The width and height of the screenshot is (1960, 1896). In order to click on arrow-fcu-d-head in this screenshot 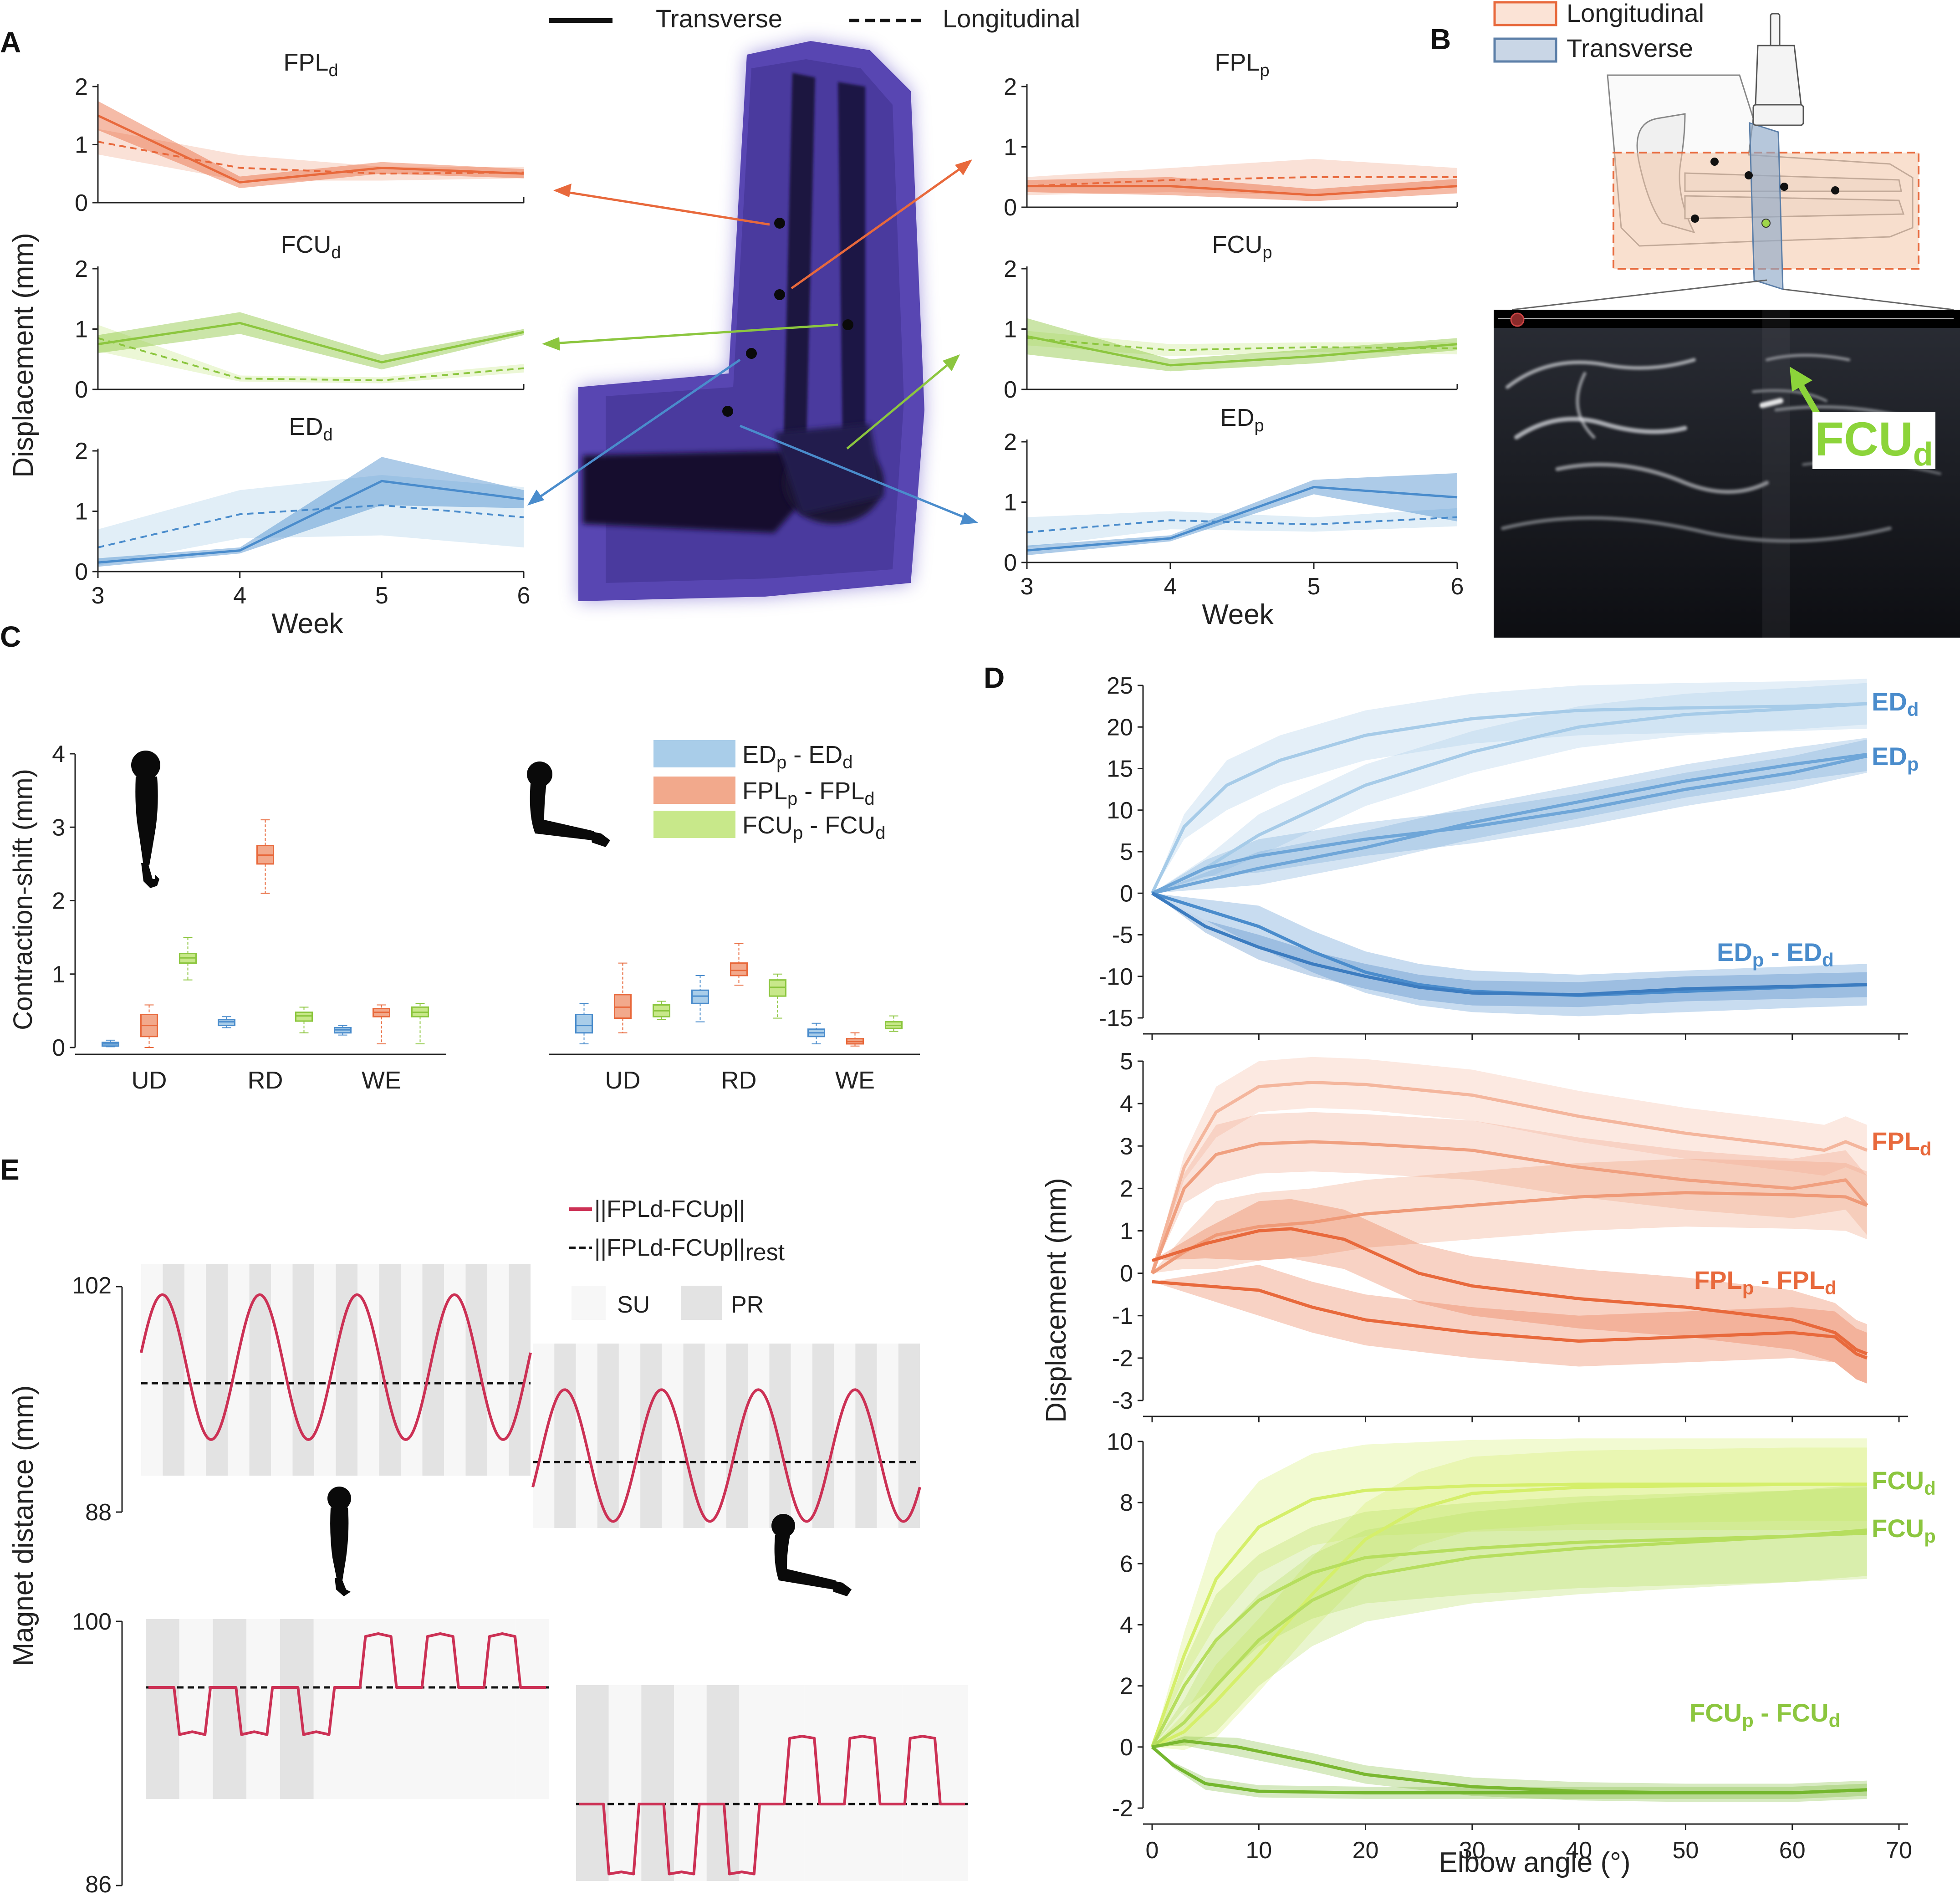, I will do `click(551, 344)`.